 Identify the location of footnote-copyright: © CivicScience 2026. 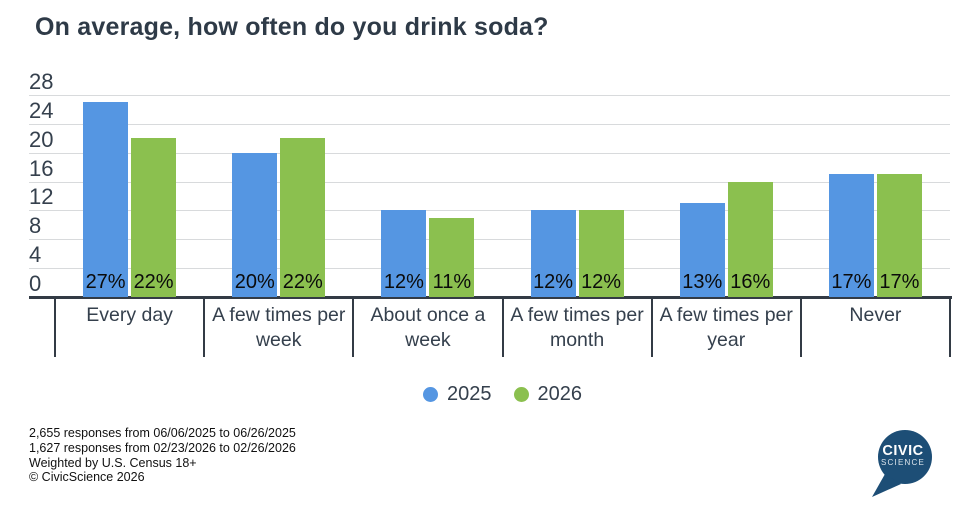
(87, 477).